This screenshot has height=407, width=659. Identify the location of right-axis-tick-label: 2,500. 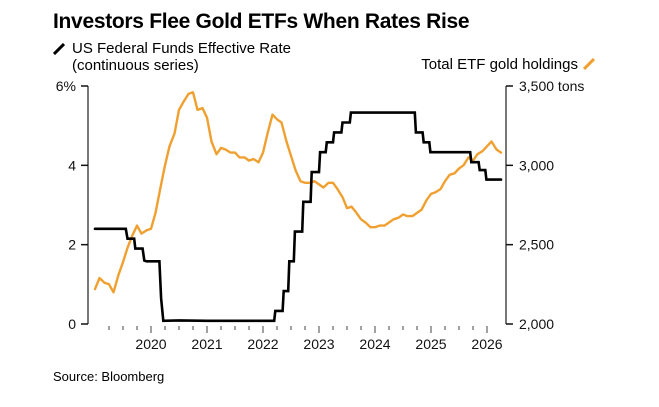
(536, 245).